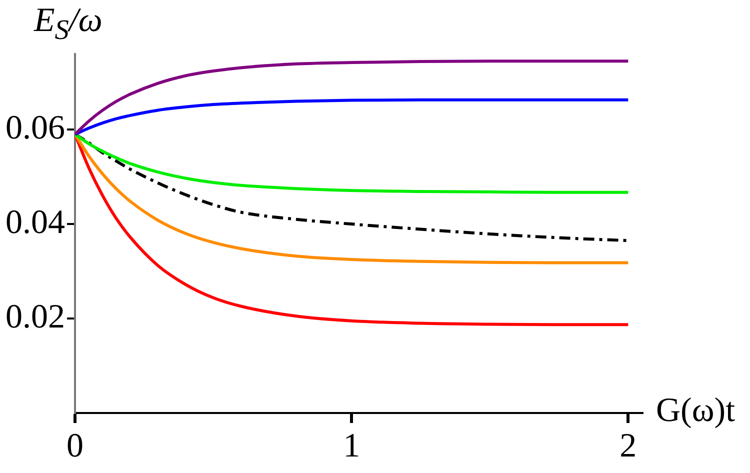 This screenshot has height=473, width=750. Describe the element at coordinates (75, 445) in the screenshot. I see `x-tick-label: 0` at that location.